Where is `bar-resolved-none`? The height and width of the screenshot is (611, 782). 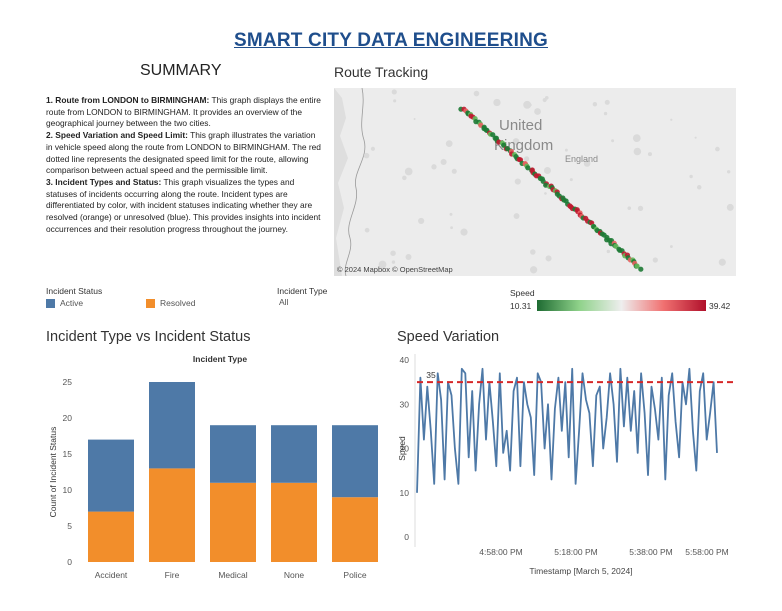
bar-resolved-none is located at coordinates (294, 522).